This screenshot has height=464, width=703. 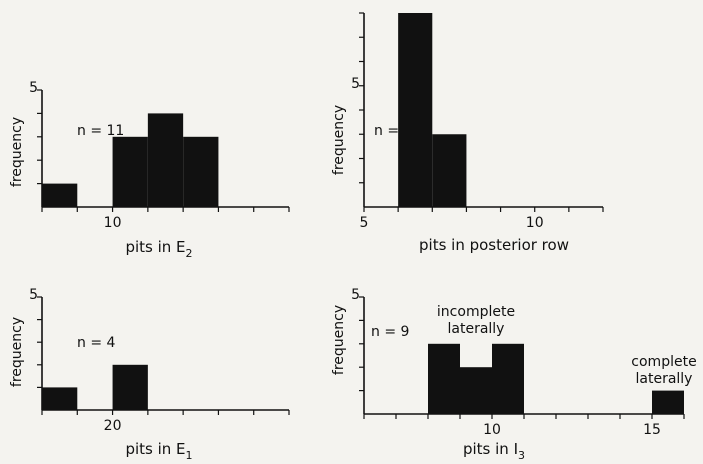 I want to click on incomplete-annotation-2: laterally, so click(x=476, y=329).